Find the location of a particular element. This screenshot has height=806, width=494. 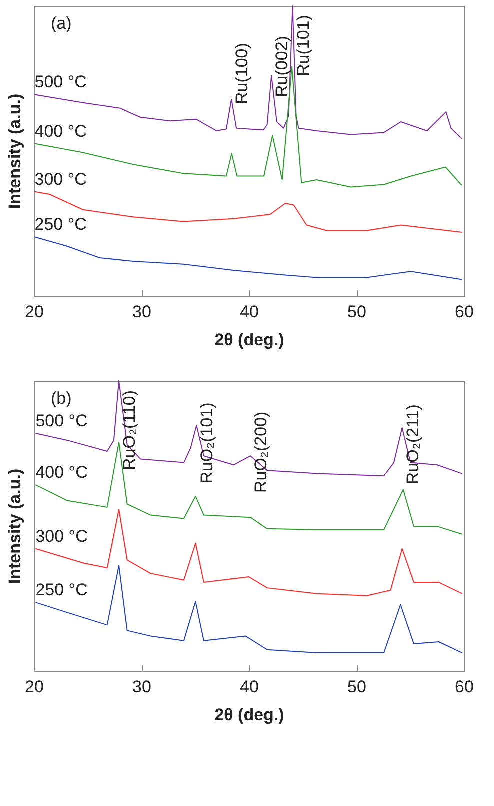

annotation: Ru(002) is located at coordinates (282, 67).